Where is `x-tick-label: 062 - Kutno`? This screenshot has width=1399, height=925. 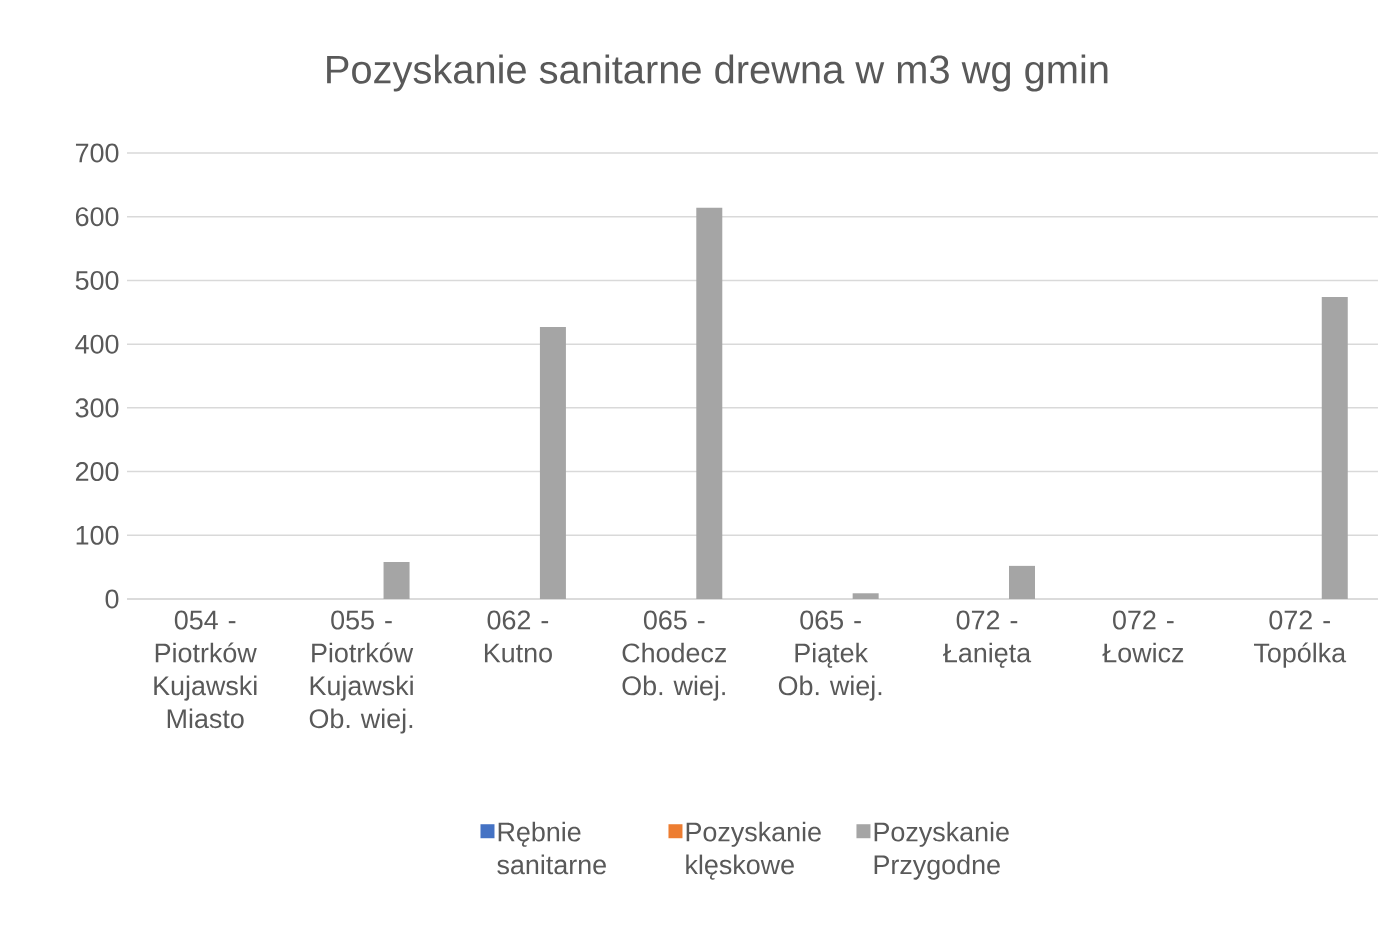
x-tick-label: 062 - Kutno is located at coordinates (518, 636).